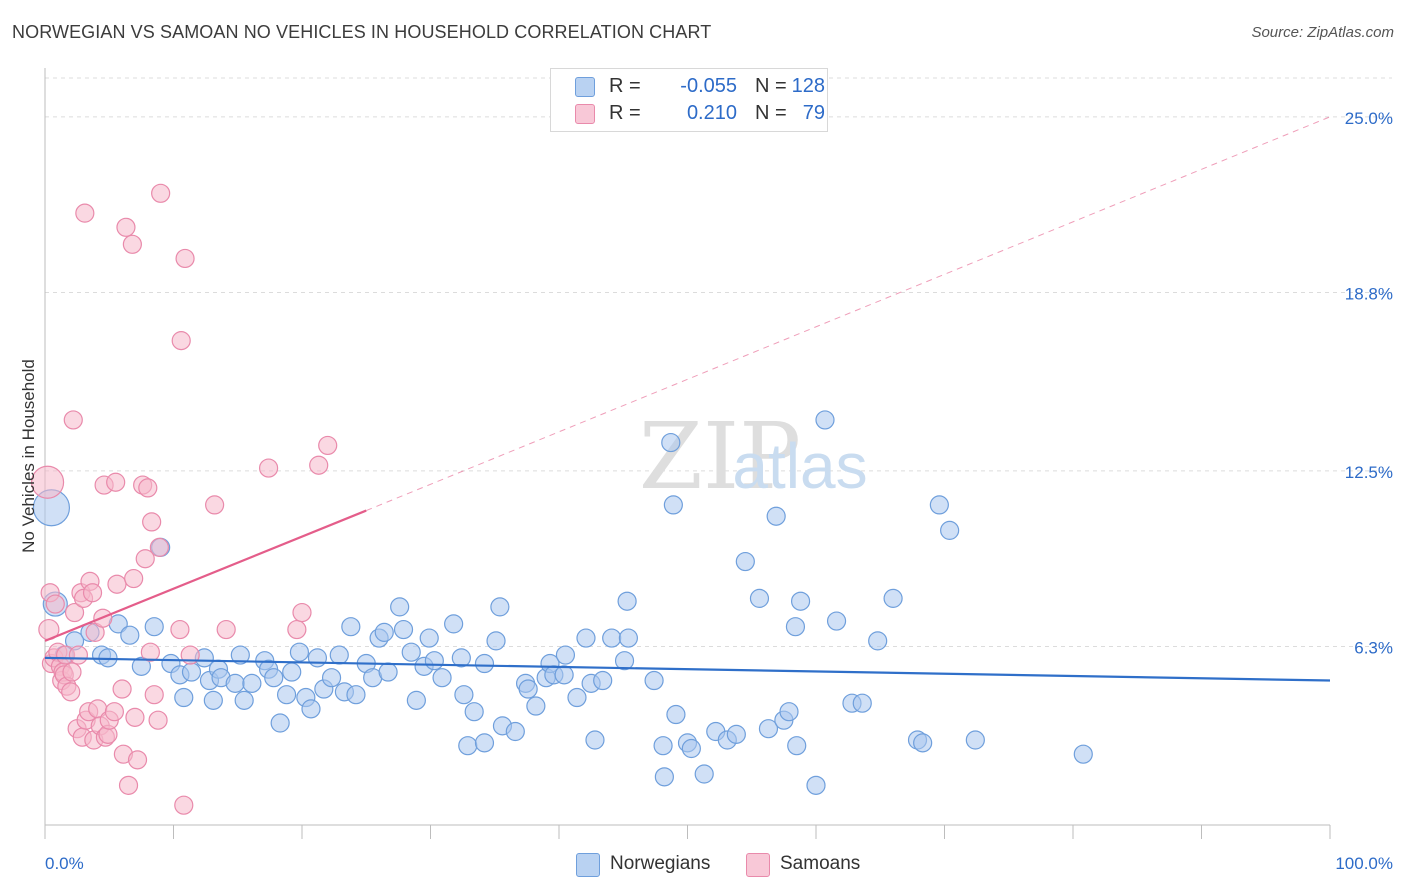 Image resolution: width=1406 pixels, height=892 pixels. Describe the element at coordinates (708, 86) in the screenshot. I see `r-value: -0.055` at that location.